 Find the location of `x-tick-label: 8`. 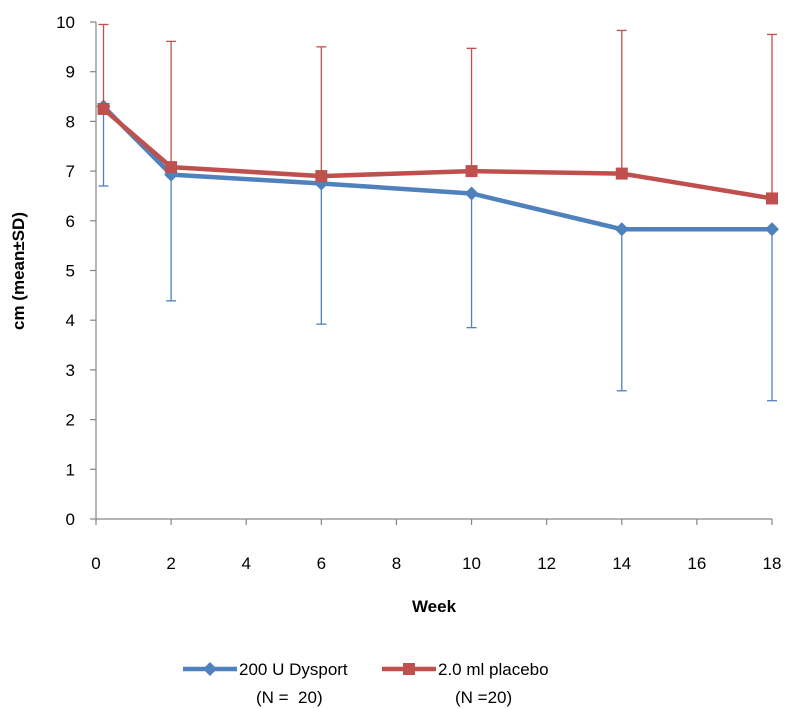

x-tick-label: 8 is located at coordinates (396, 563).